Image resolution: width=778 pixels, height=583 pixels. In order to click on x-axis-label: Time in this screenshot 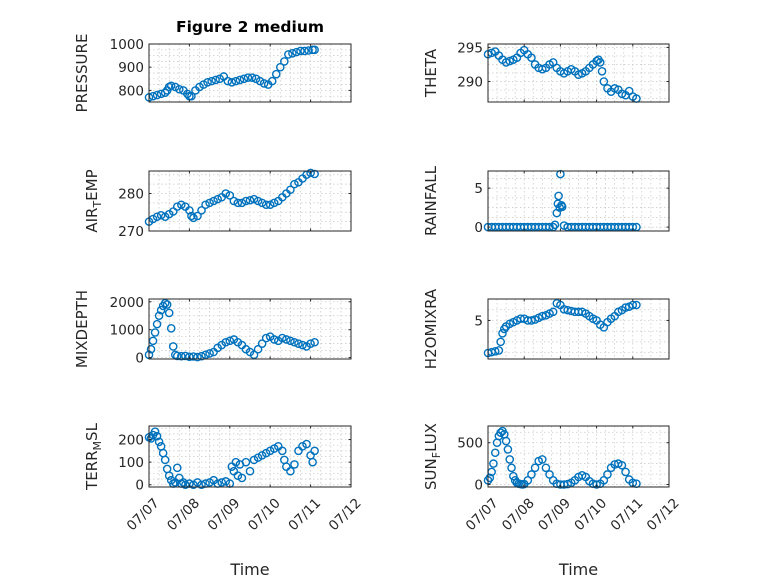, I will do `click(578, 569)`.